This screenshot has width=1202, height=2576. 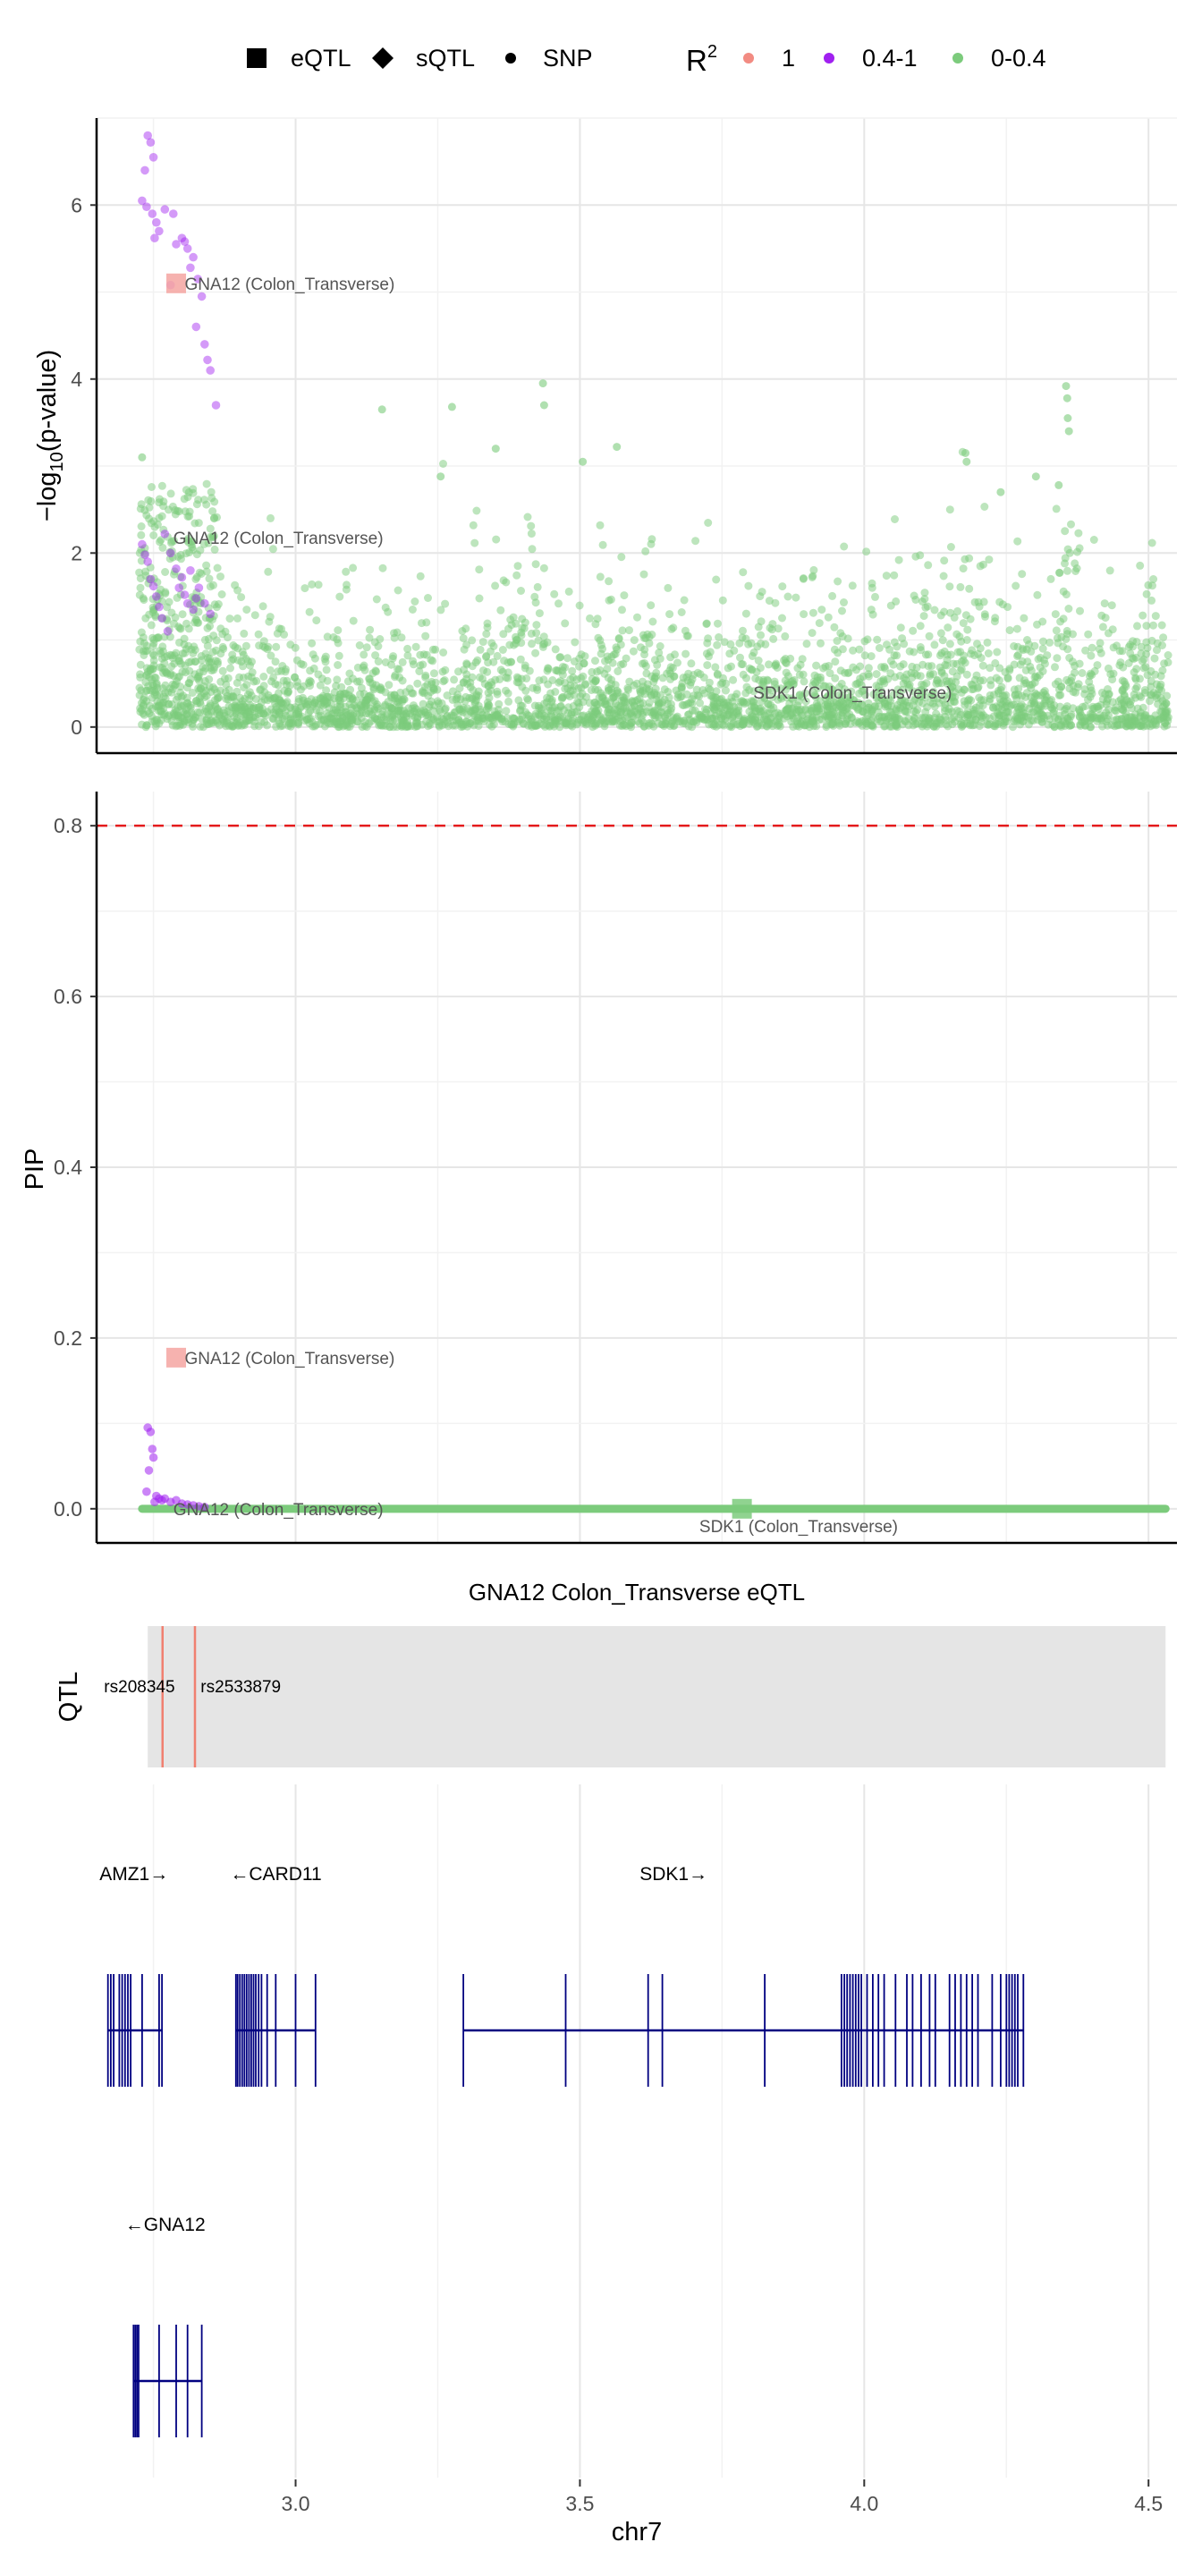 I want to click on fine-mapping-point-label: GNA12 (Colon_Transverse), so click(x=290, y=1359).